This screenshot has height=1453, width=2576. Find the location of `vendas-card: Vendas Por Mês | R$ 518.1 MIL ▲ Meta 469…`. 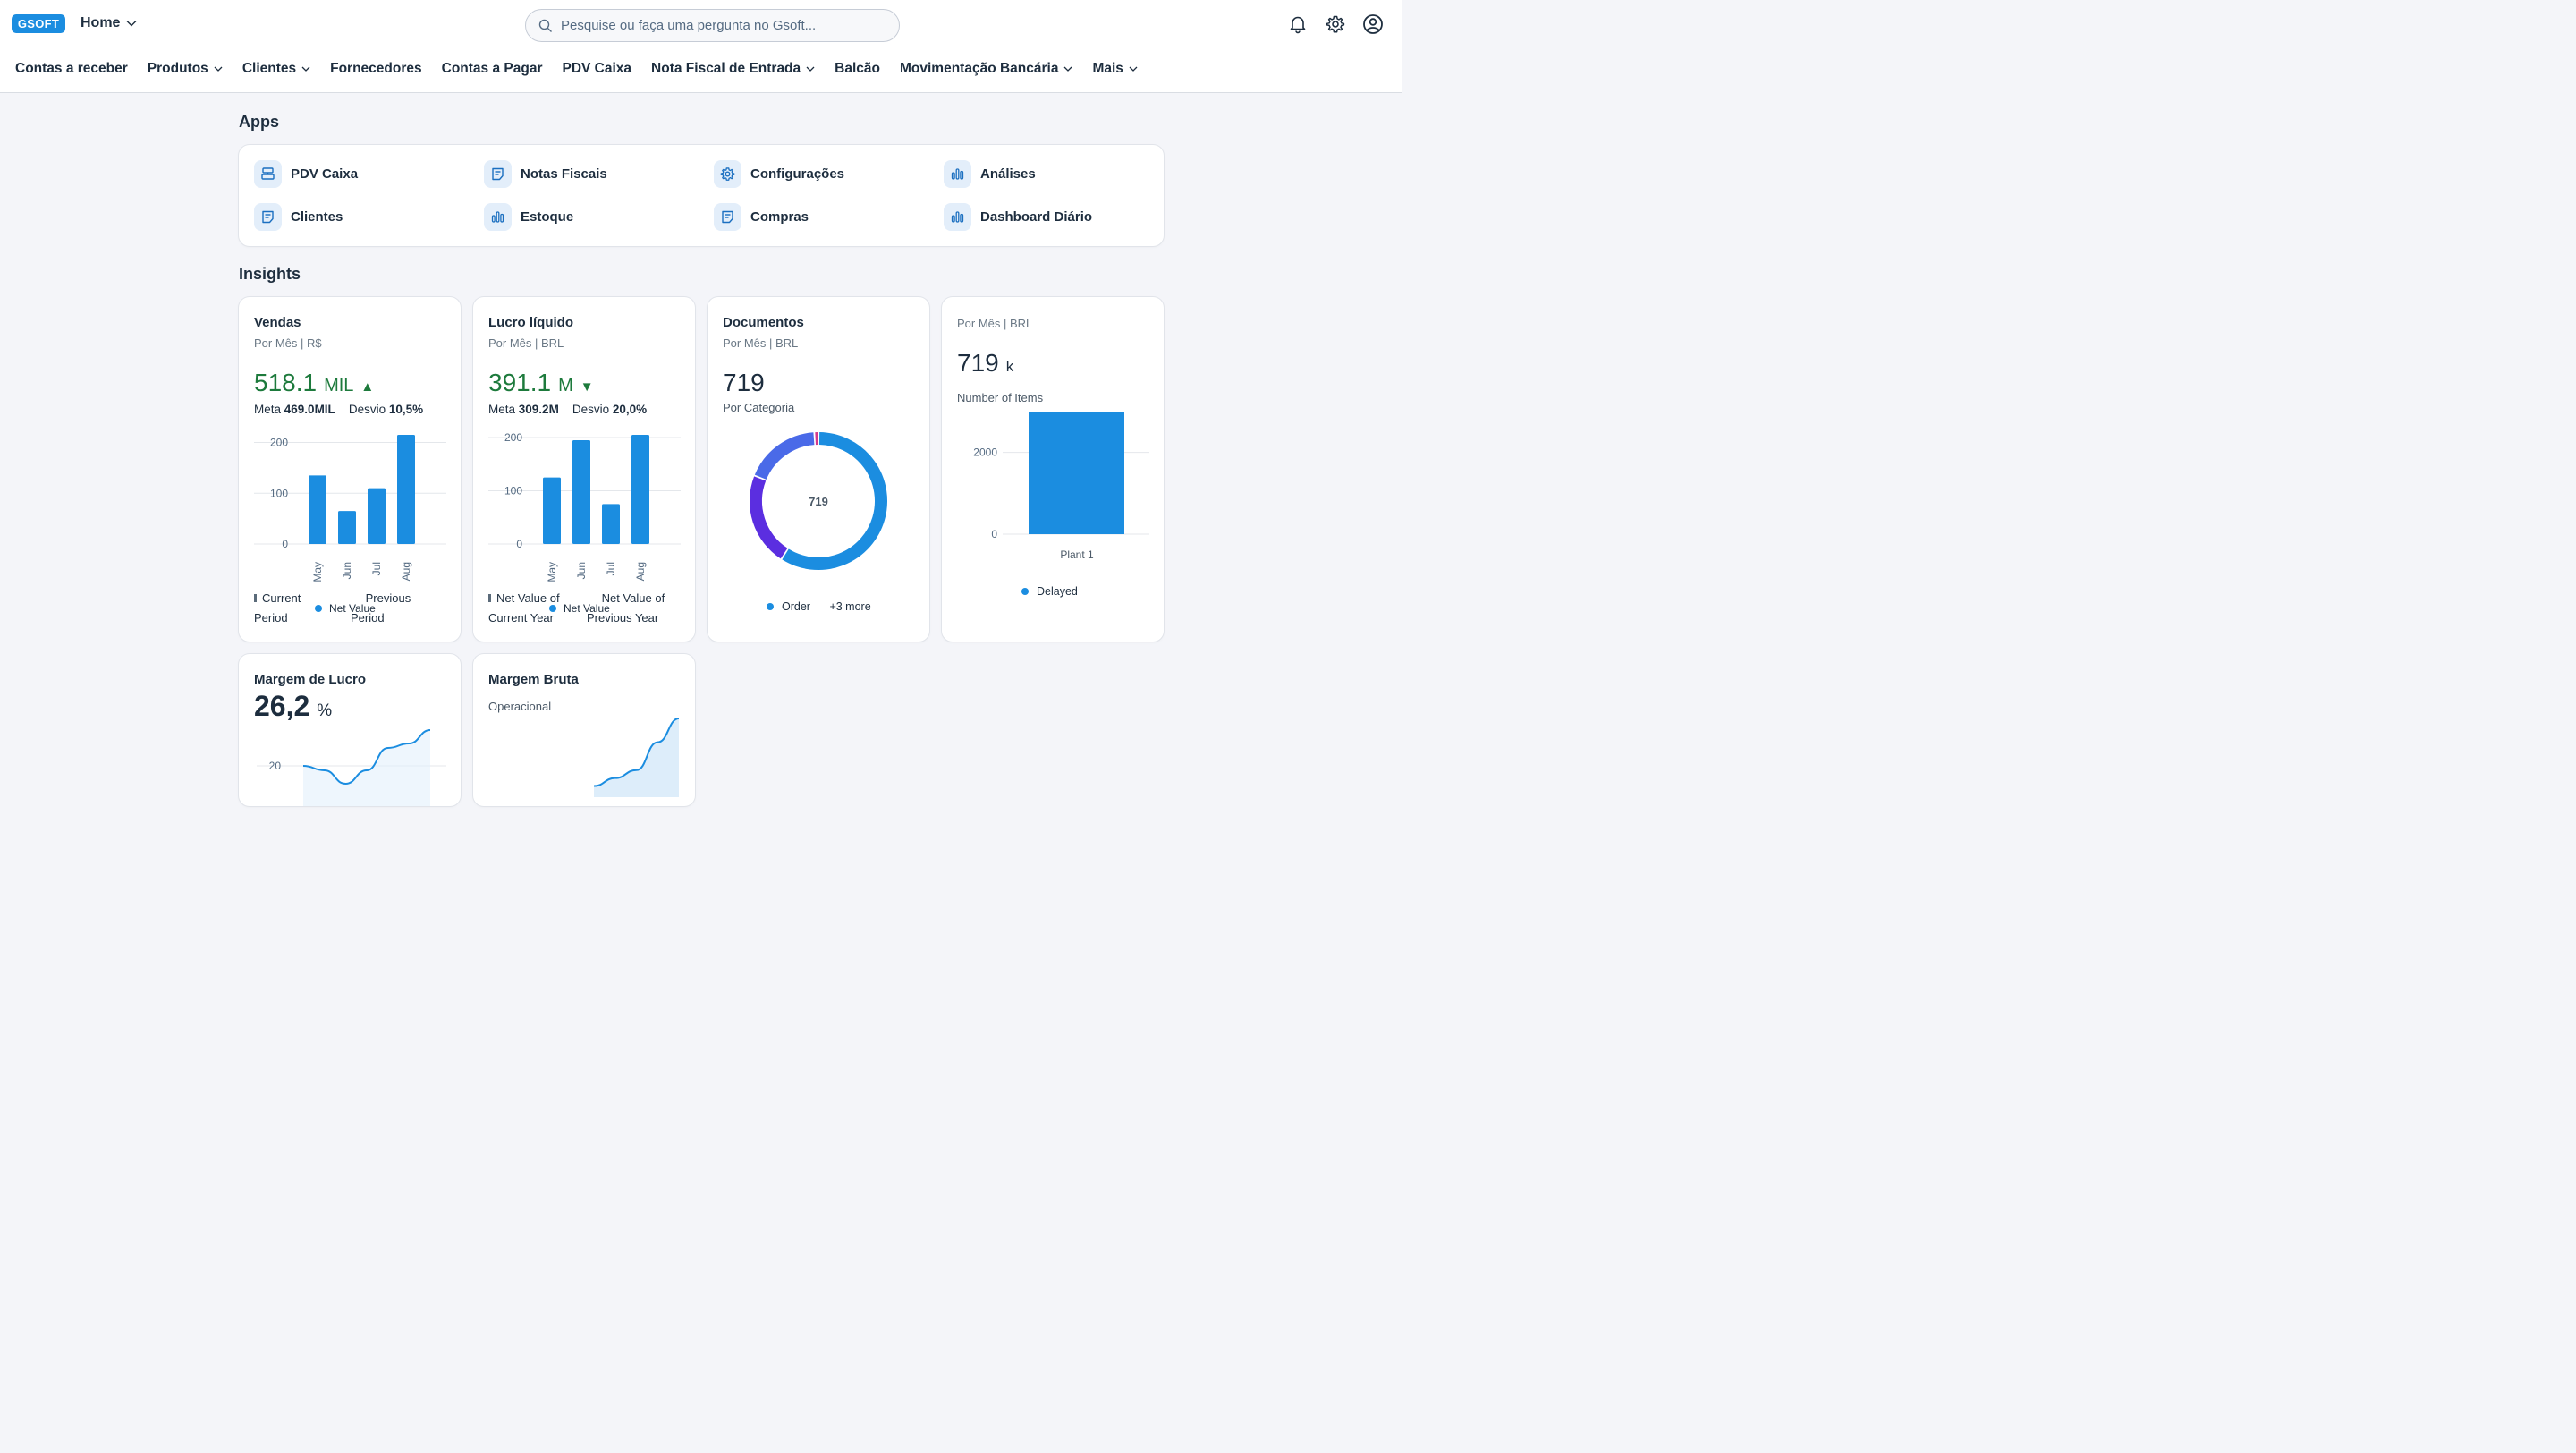

vendas-card: Vendas Por Mês | R$ 518.1 MIL ▲ Meta 469… is located at coordinates (350, 469).